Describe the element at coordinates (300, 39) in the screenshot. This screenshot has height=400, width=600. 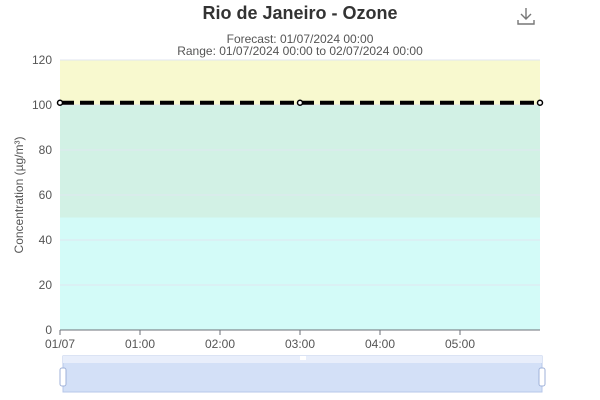
I see `chart-subtitle-forecast: Forecast: 01/07/2024 00:00` at that location.